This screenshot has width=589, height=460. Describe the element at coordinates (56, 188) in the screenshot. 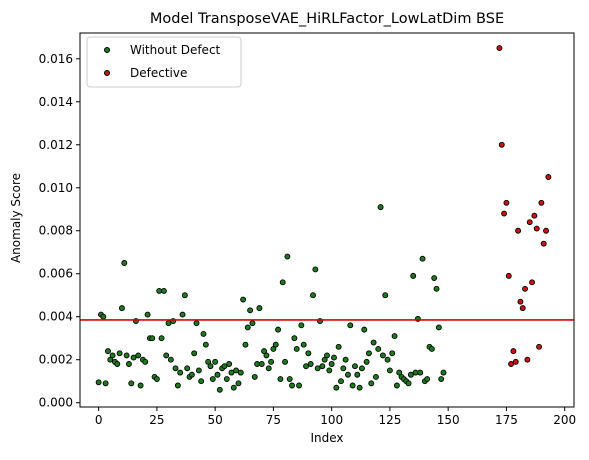

I see `y-tick-label: 0.010` at that location.